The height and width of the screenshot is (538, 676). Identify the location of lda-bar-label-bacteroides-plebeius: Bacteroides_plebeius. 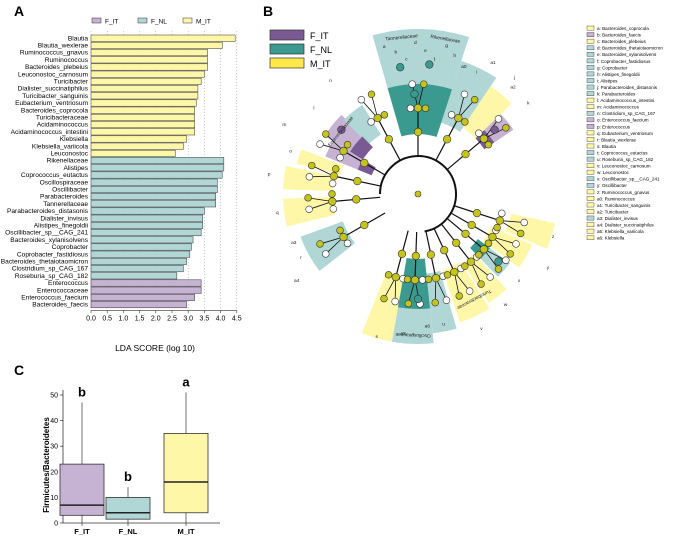
(57, 67).